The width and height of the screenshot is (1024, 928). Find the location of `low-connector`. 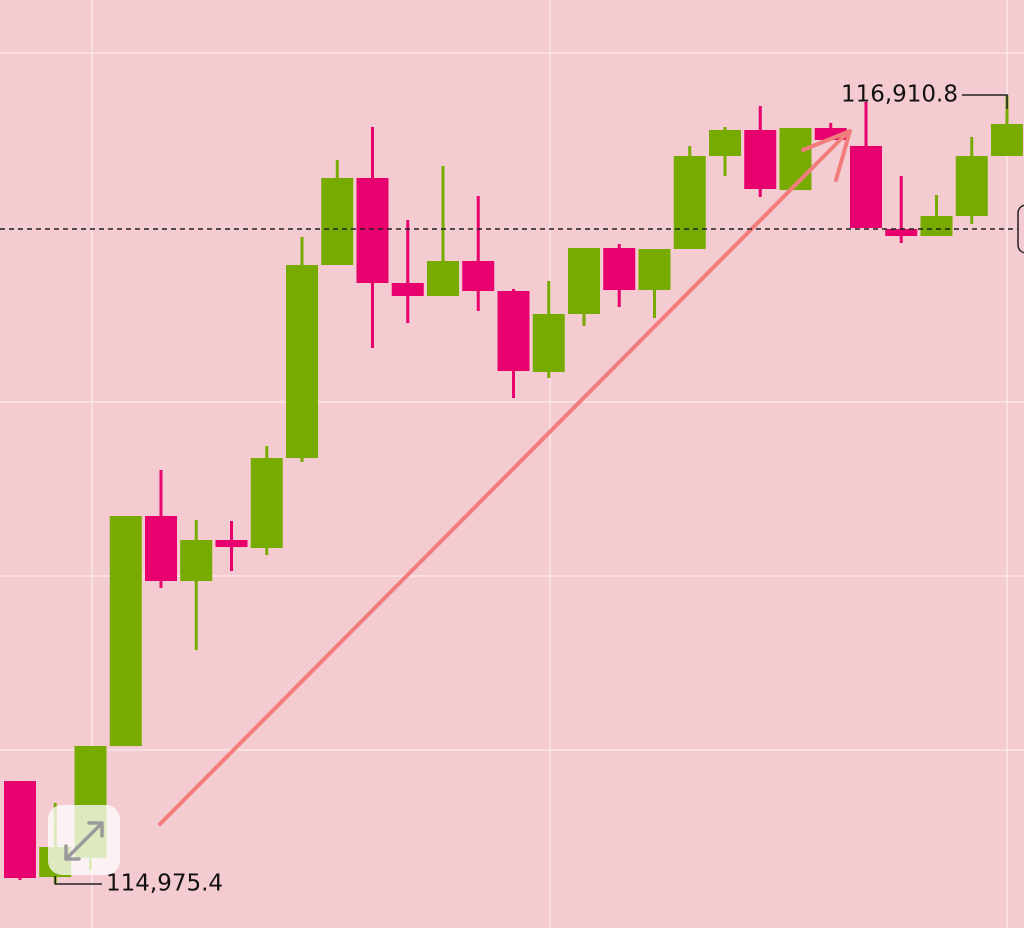

low-connector is located at coordinates (78, 880).